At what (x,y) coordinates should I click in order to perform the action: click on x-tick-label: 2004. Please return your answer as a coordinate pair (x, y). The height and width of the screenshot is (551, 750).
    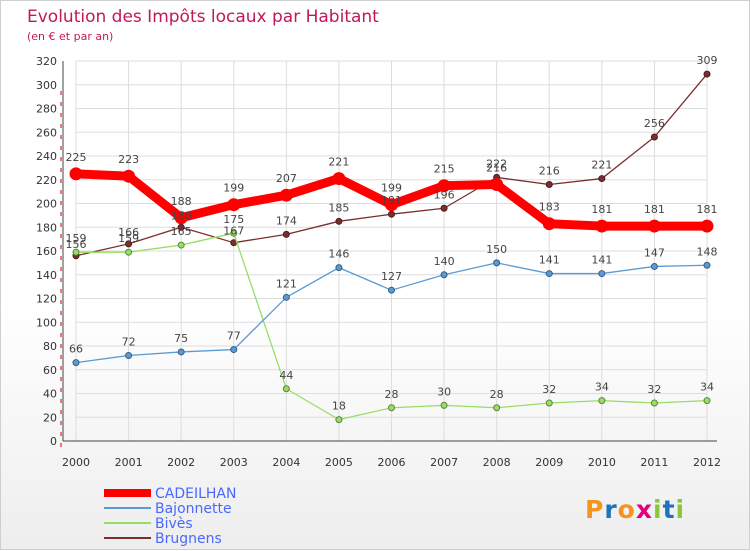
    Looking at the image, I should click on (286, 462).